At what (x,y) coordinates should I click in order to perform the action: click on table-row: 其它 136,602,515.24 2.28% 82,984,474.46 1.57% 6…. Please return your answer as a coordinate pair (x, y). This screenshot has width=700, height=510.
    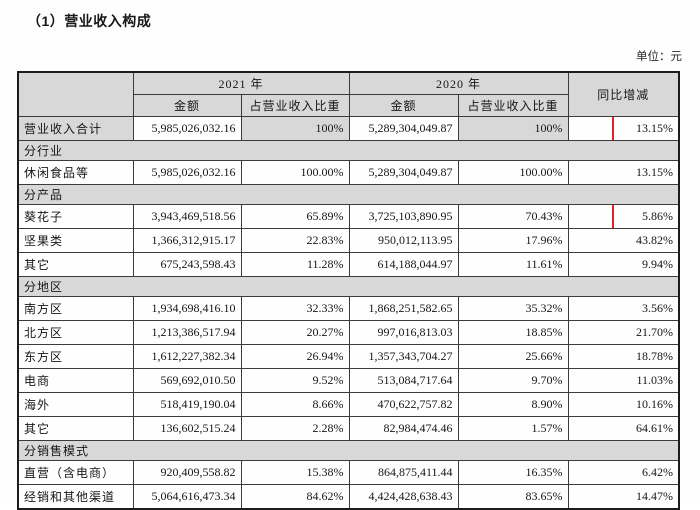
    Looking at the image, I should click on (348, 428).